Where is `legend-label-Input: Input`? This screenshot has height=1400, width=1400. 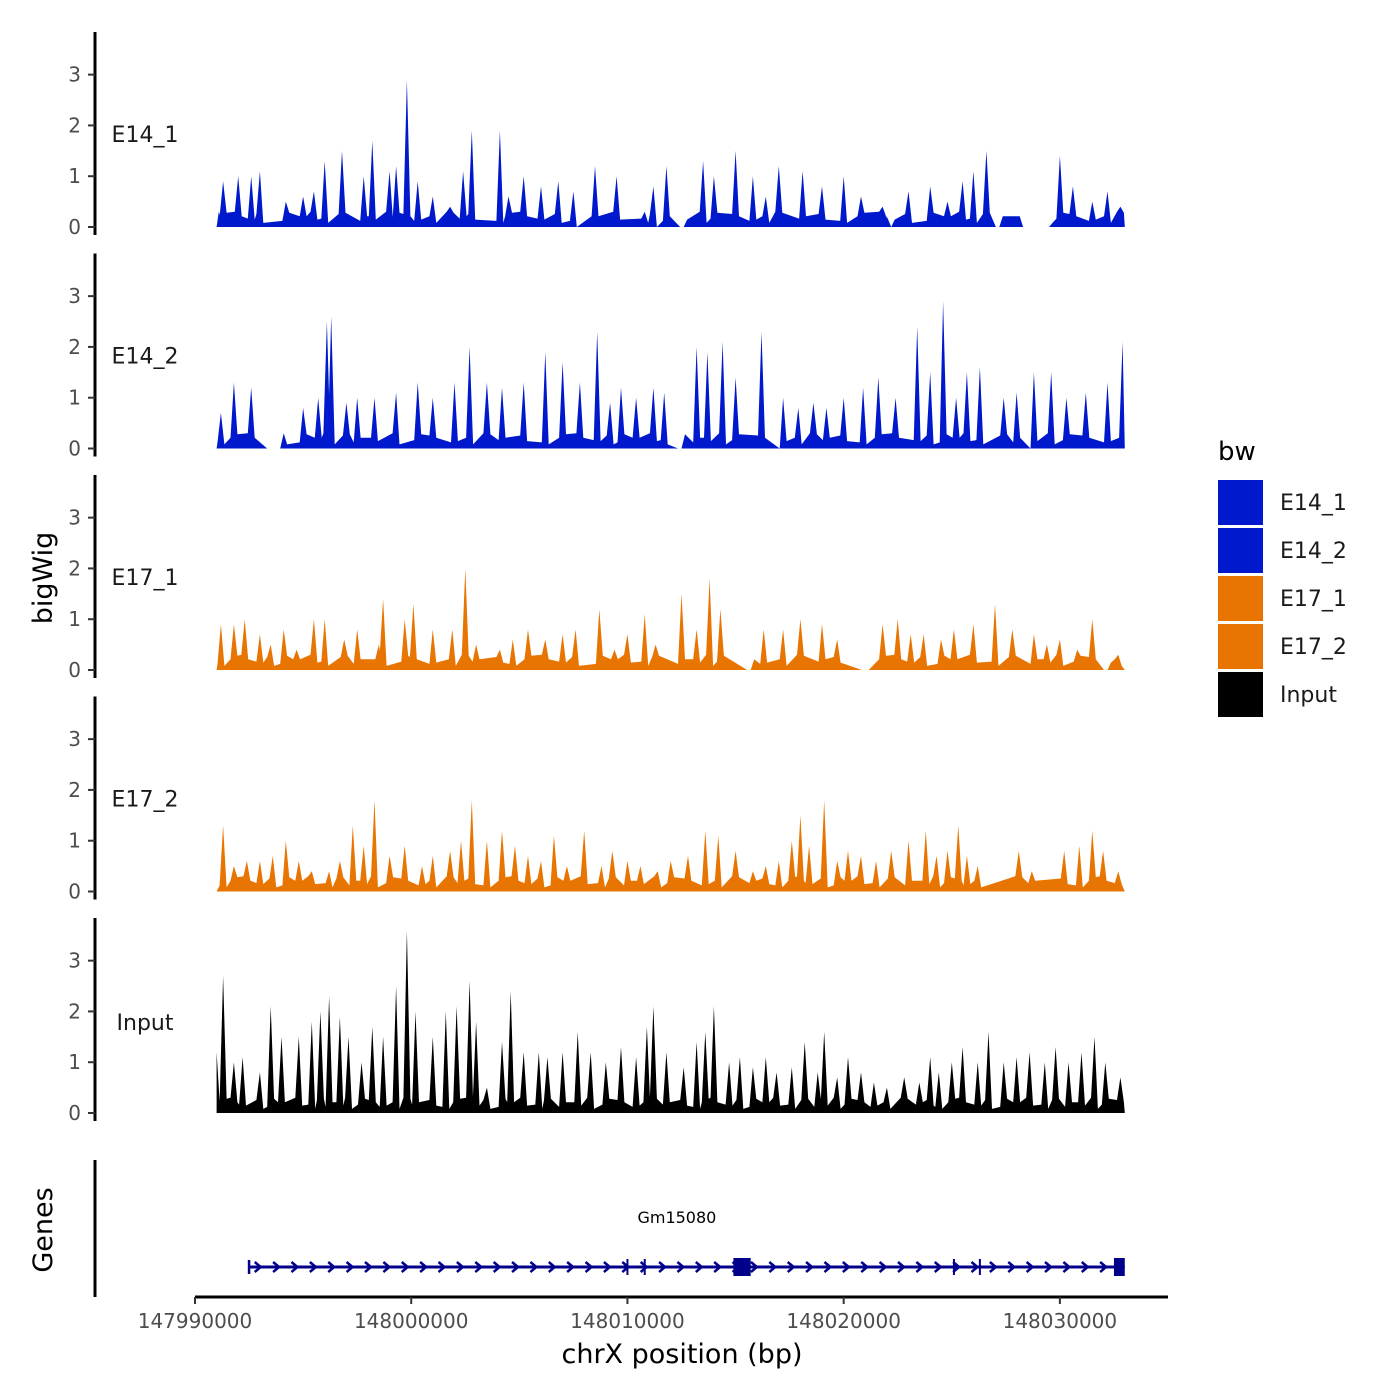
legend-label-Input: Input is located at coordinates (1308, 695).